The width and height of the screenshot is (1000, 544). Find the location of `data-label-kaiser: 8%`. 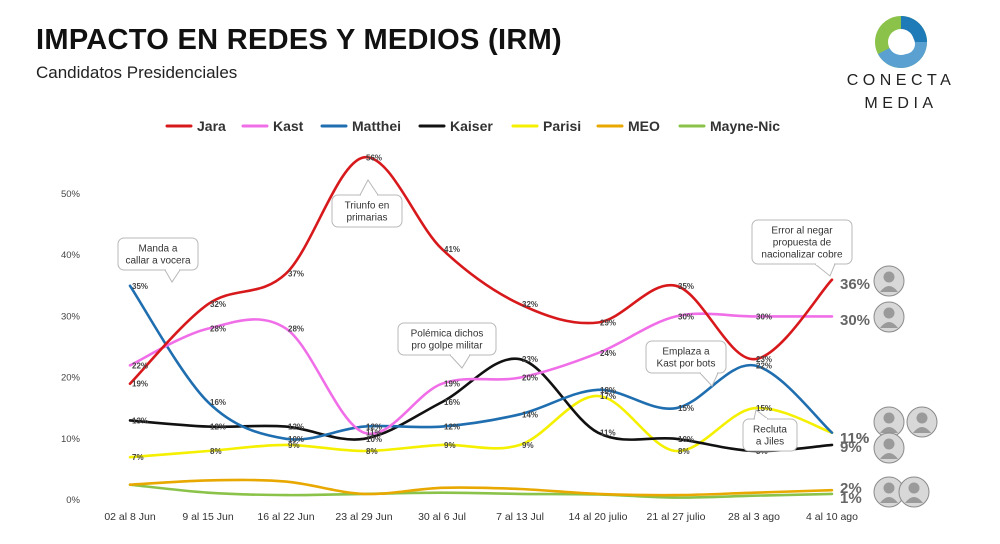

data-label-kaiser: 8% is located at coordinates (762, 451).